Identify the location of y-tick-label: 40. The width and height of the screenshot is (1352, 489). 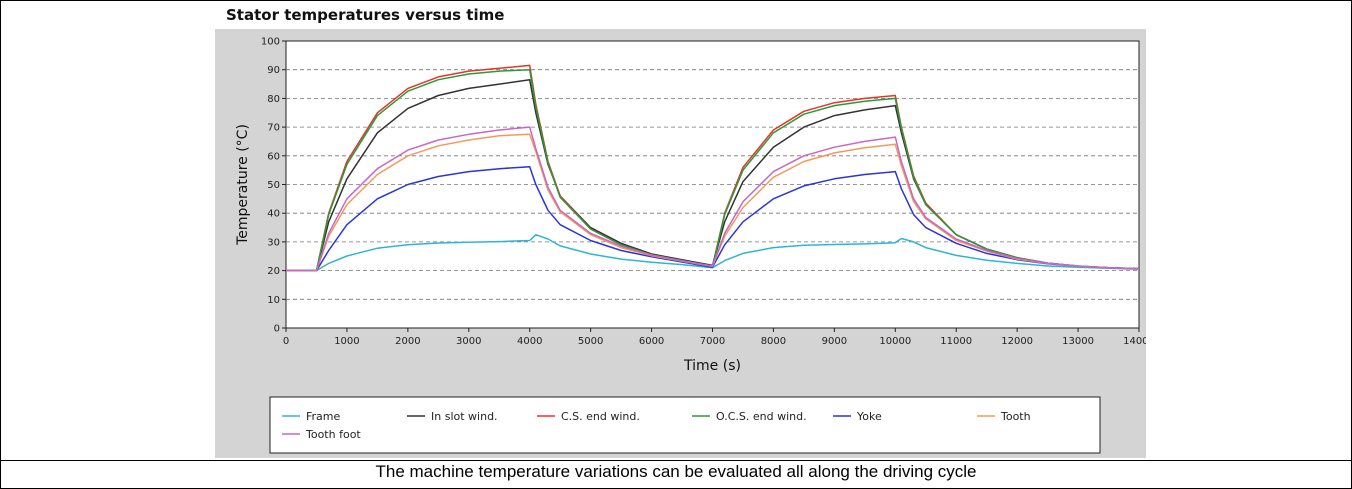
(273, 214).